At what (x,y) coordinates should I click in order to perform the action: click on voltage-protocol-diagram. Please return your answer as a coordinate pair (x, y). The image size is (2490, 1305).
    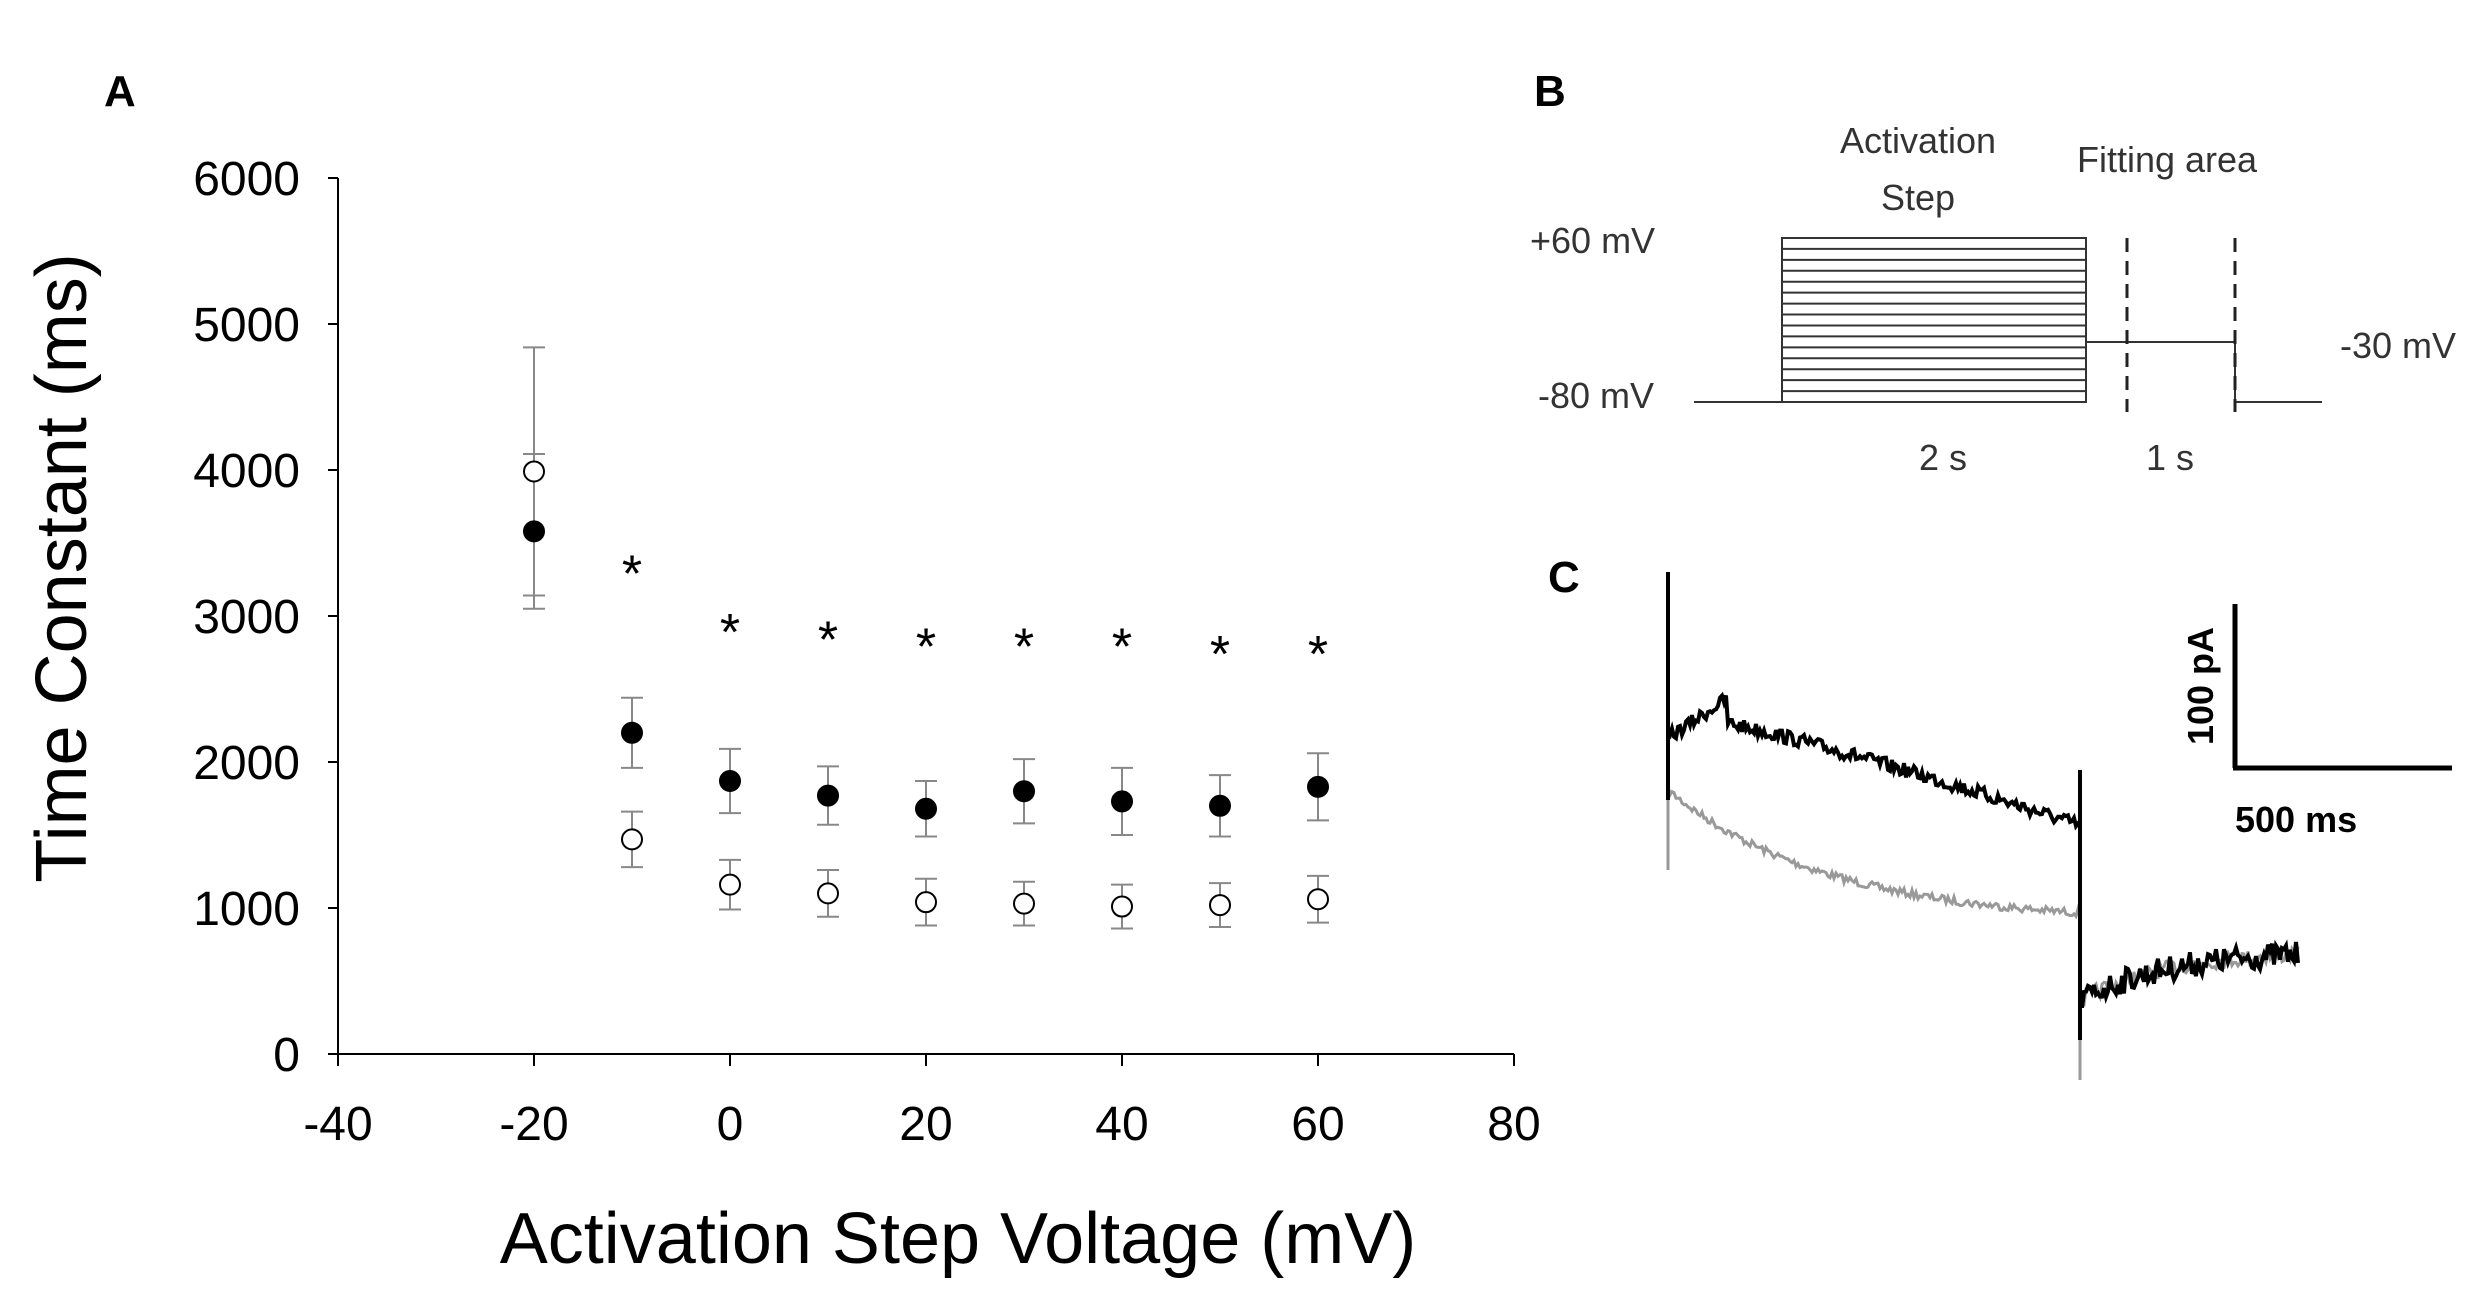
    Looking at the image, I should click on (2008, 324).